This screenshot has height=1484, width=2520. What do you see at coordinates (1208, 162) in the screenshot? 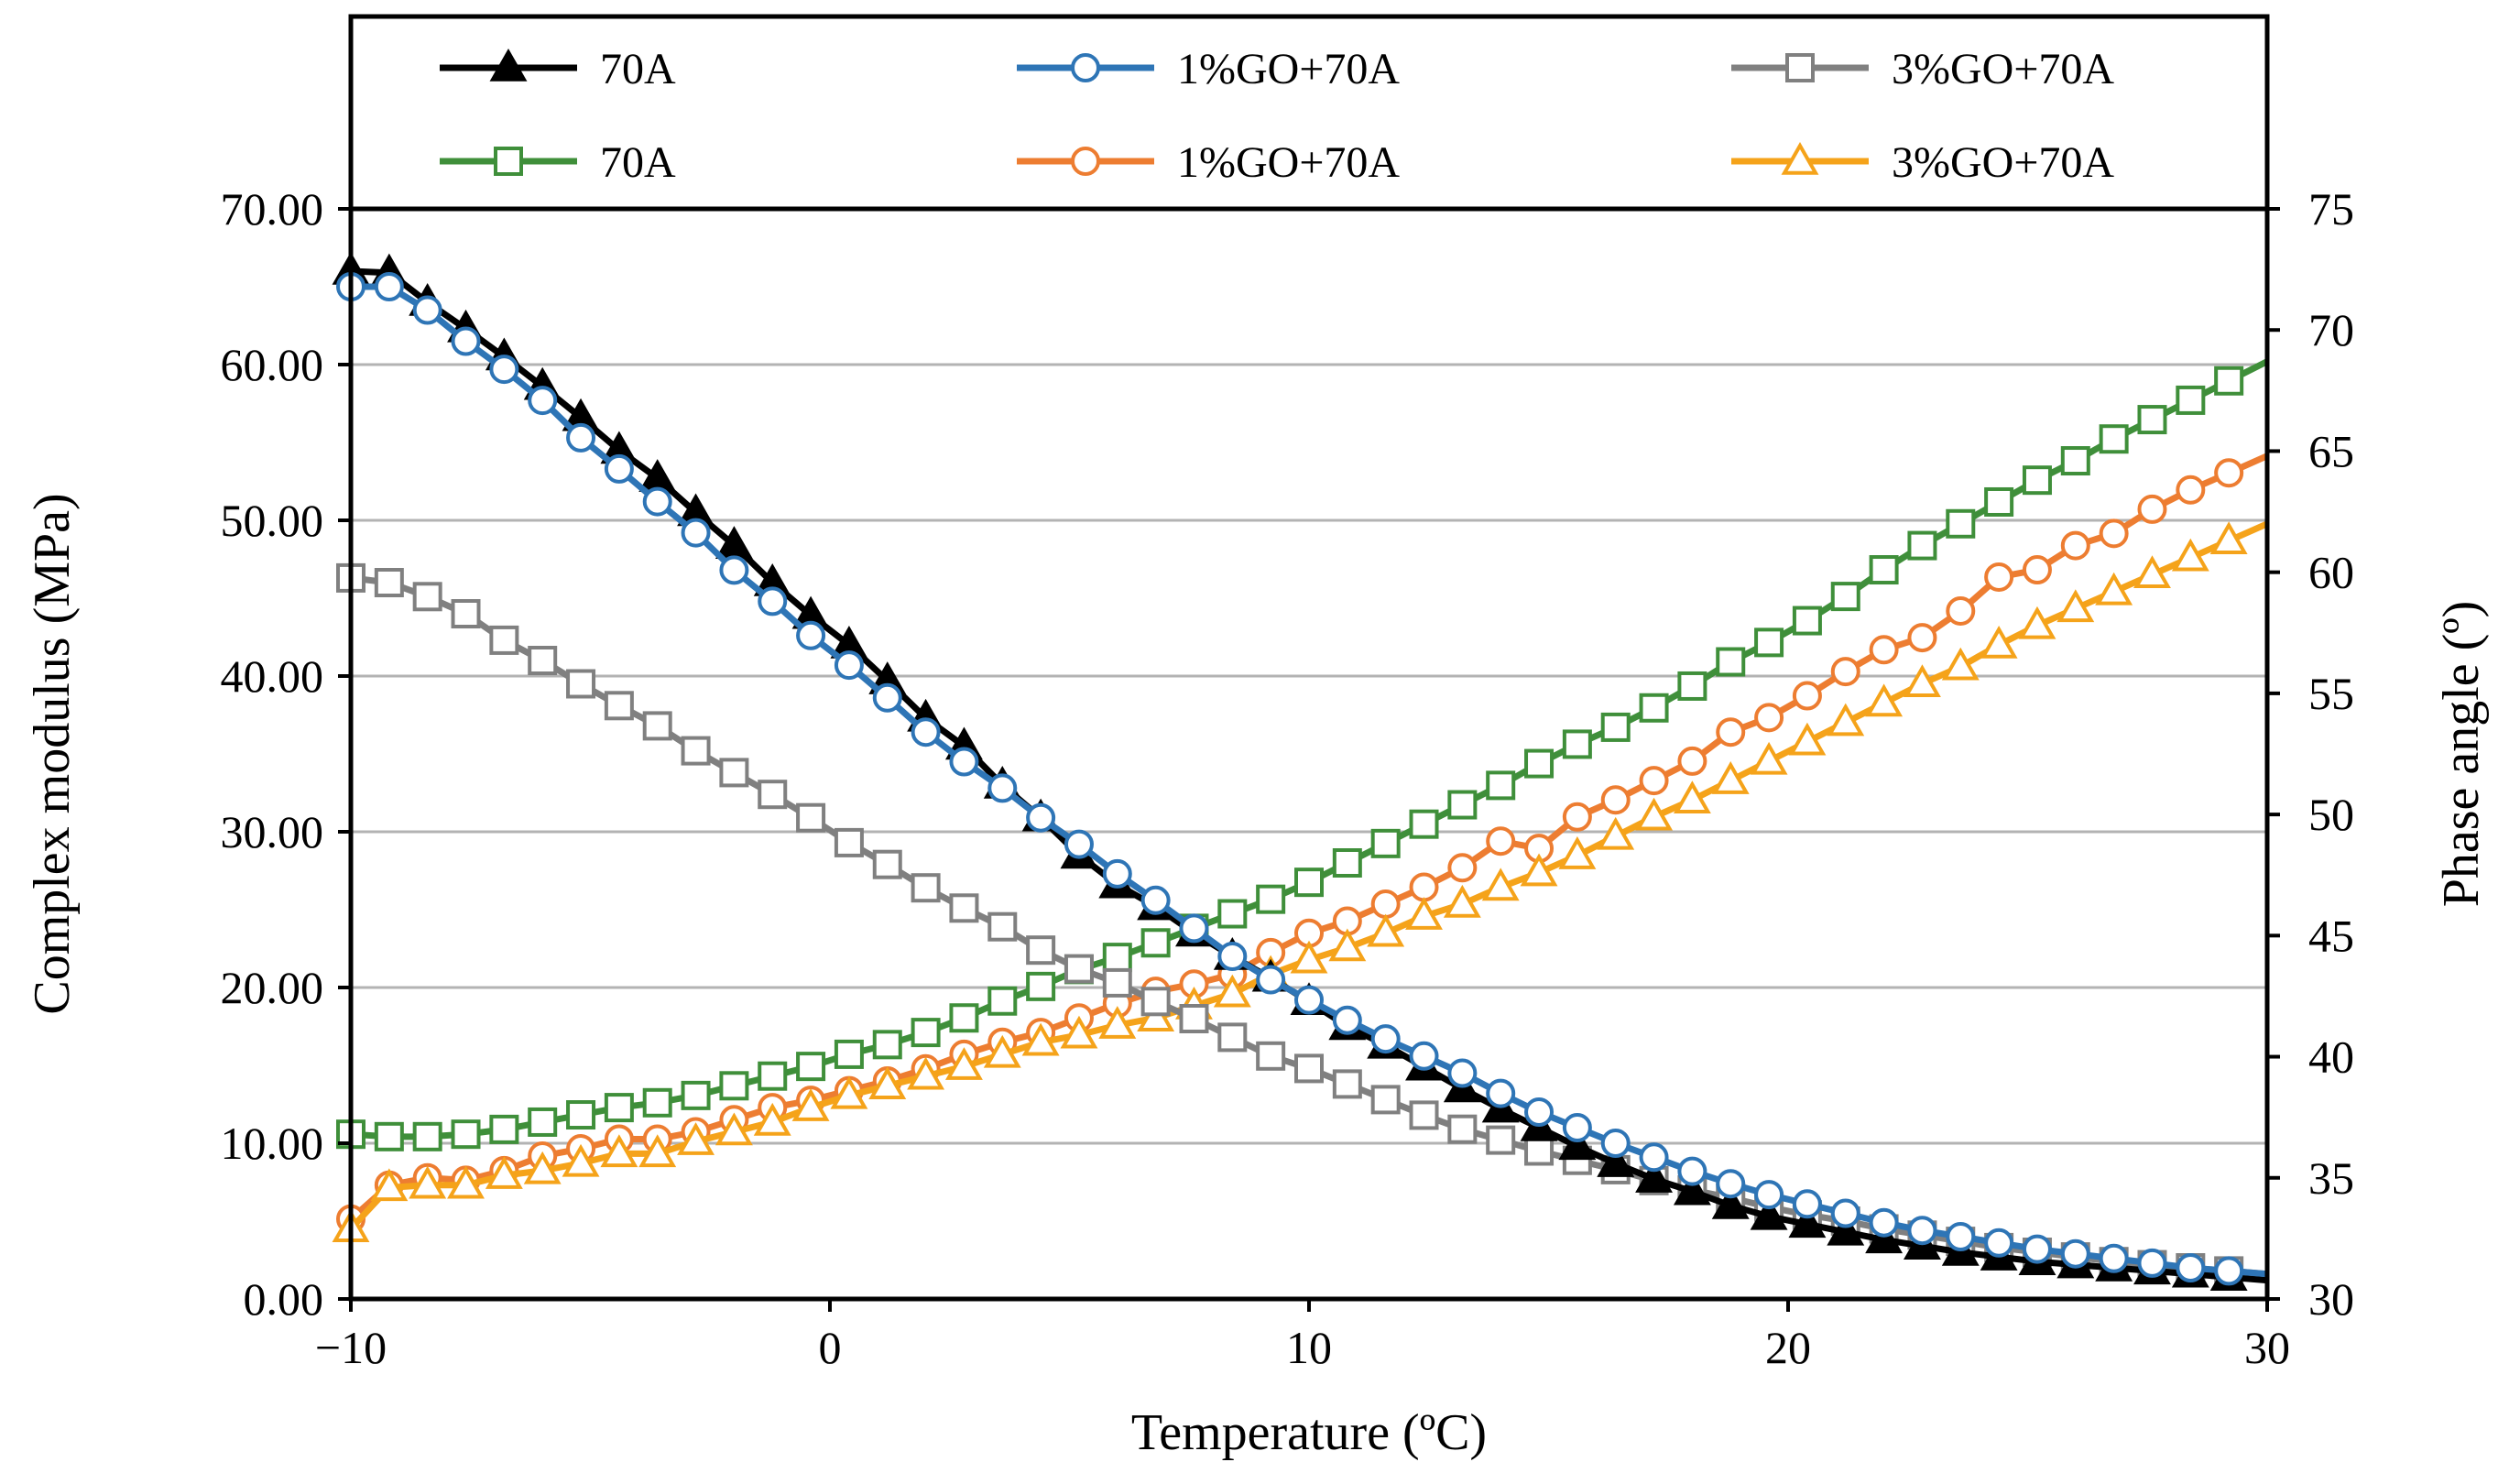
I see `legend-item: 1%GO+70A` at bounding box center [1208, 162].